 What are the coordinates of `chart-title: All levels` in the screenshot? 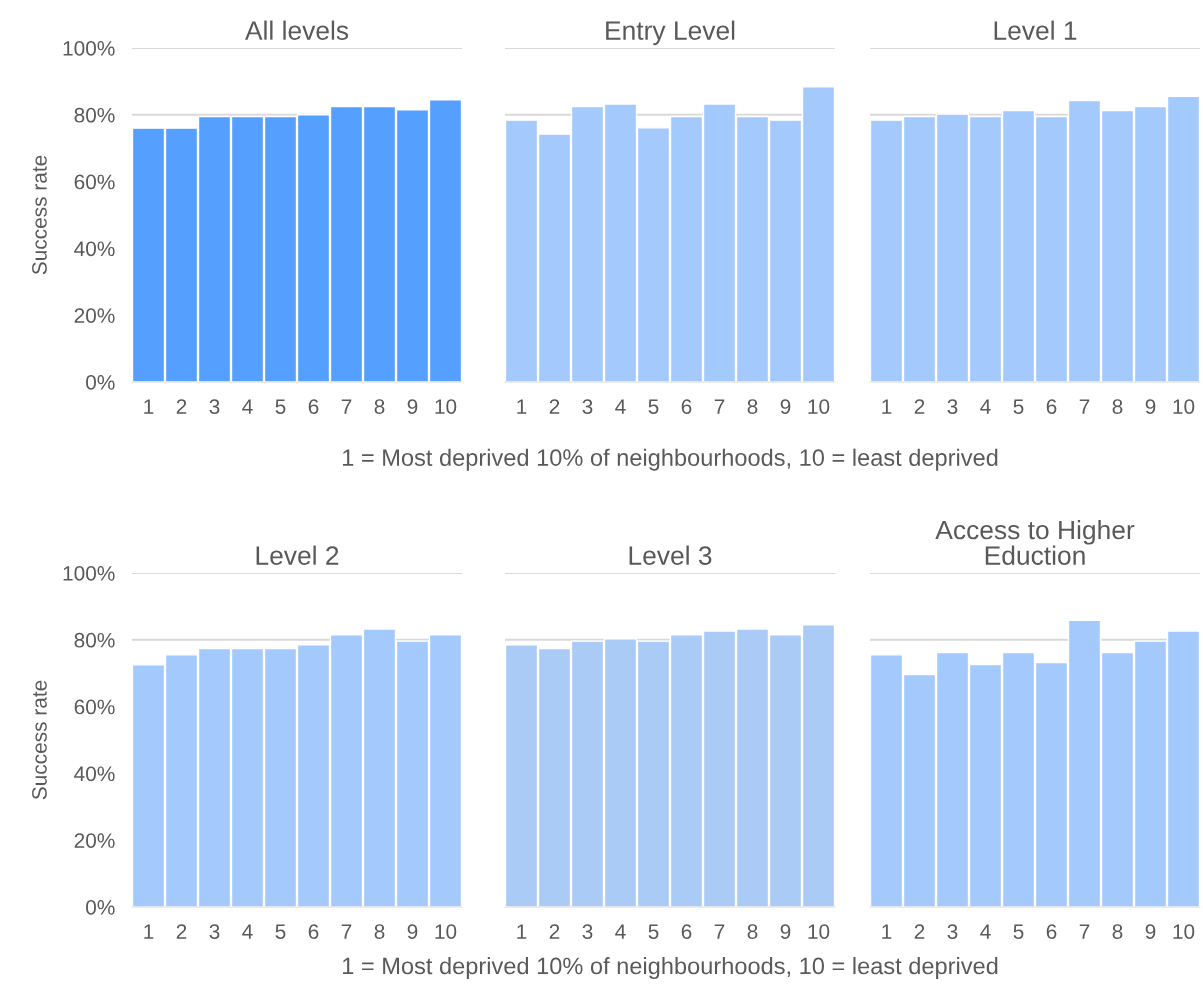 It's located at (296, 30).